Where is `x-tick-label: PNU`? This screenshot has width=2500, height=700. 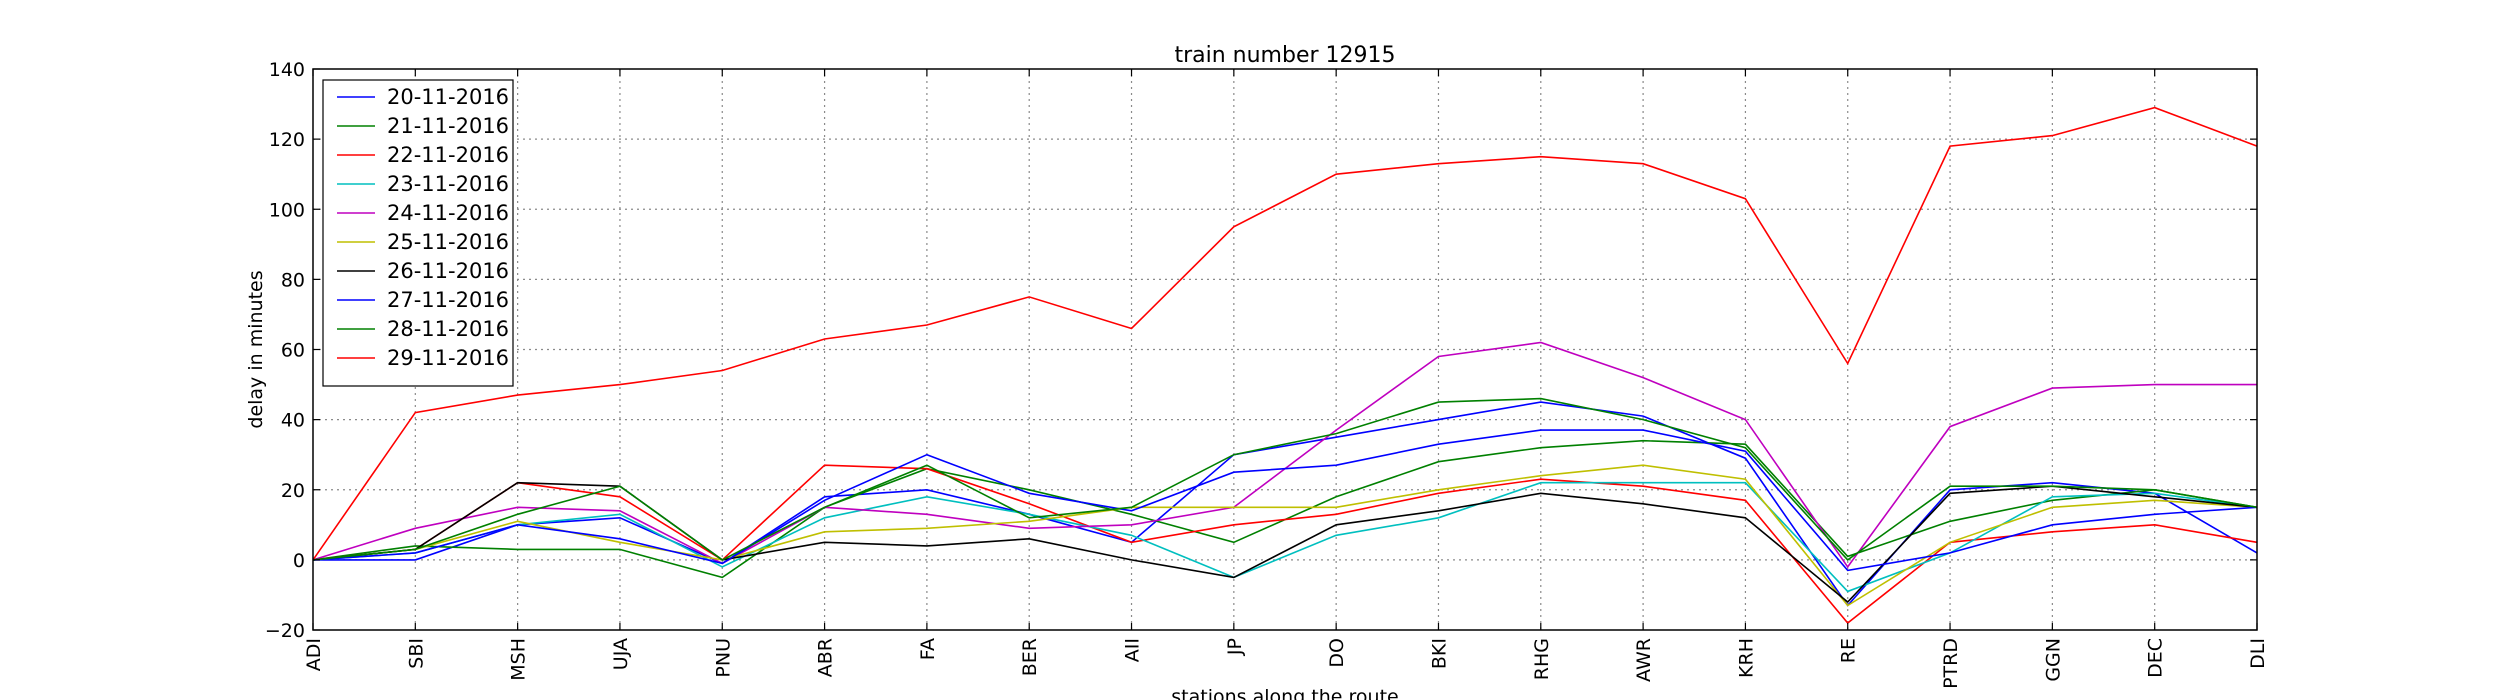 x-tick-label: PNU is located at coordinates (723, 658).